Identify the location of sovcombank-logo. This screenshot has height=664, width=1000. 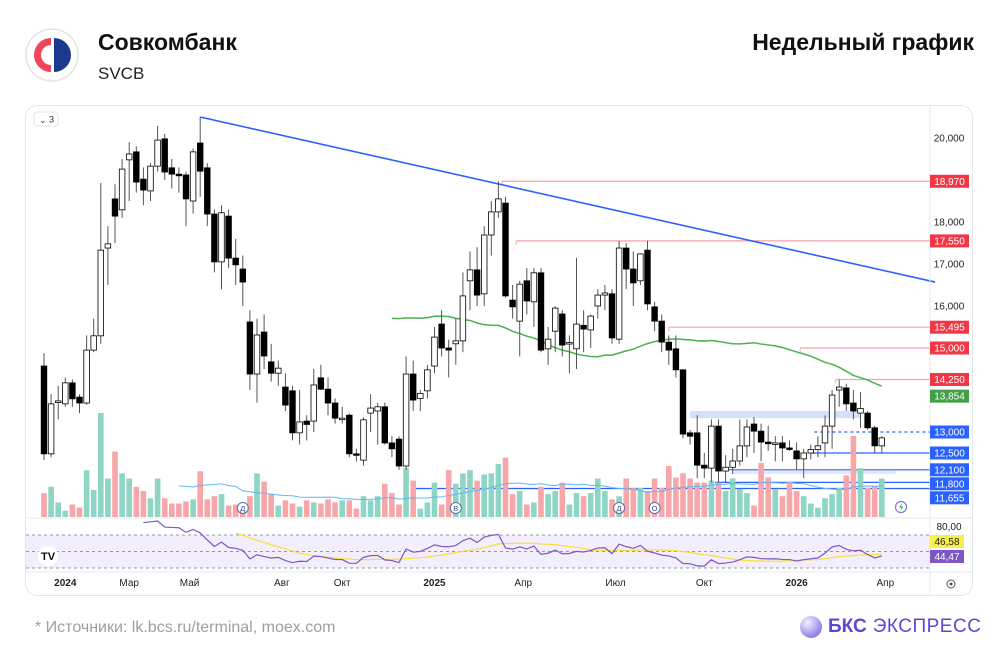
(52, 55).